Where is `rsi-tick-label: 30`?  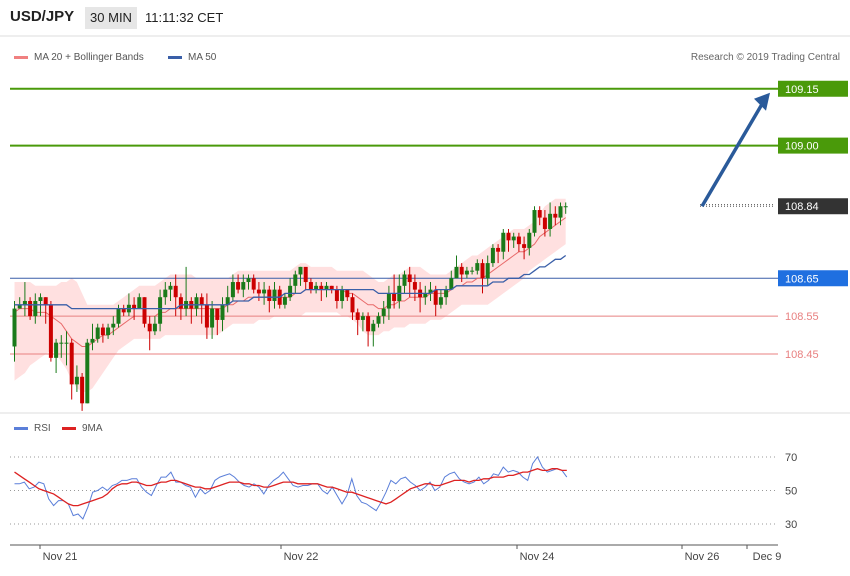
rsi-tick-label: 30 is located at coordinates (791, 525).